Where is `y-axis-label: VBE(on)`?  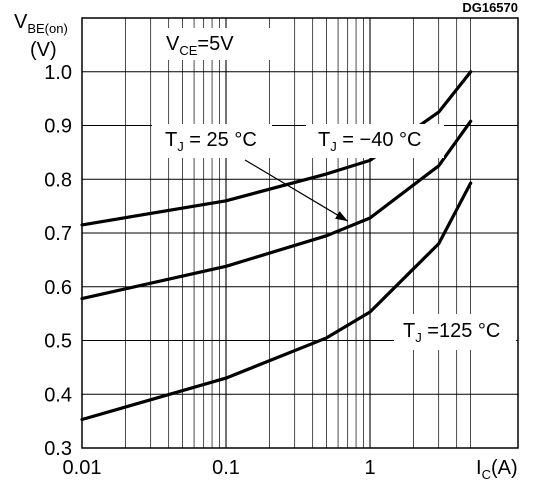 y-axis-label: VBE(on) is located at coordinates (41, 23).